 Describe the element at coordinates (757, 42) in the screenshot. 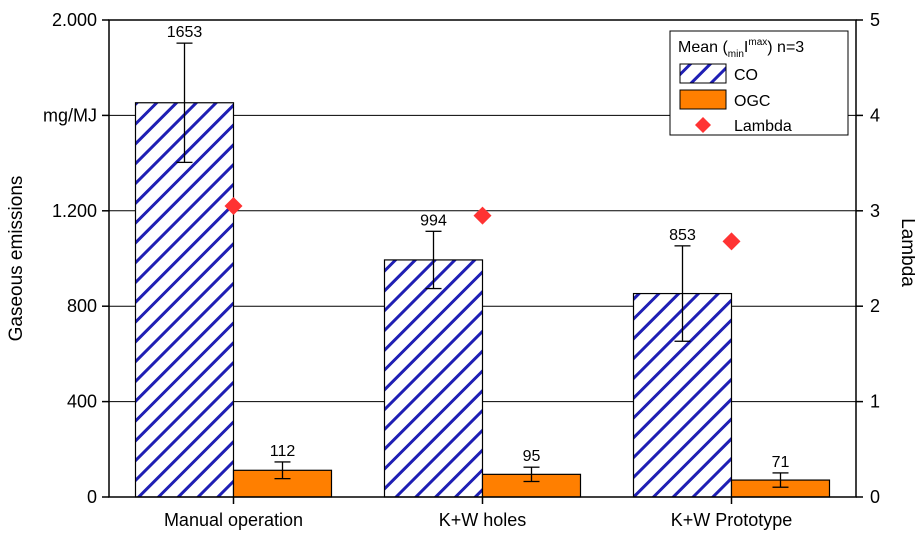

I see `legend-title-sup: max` at that location.